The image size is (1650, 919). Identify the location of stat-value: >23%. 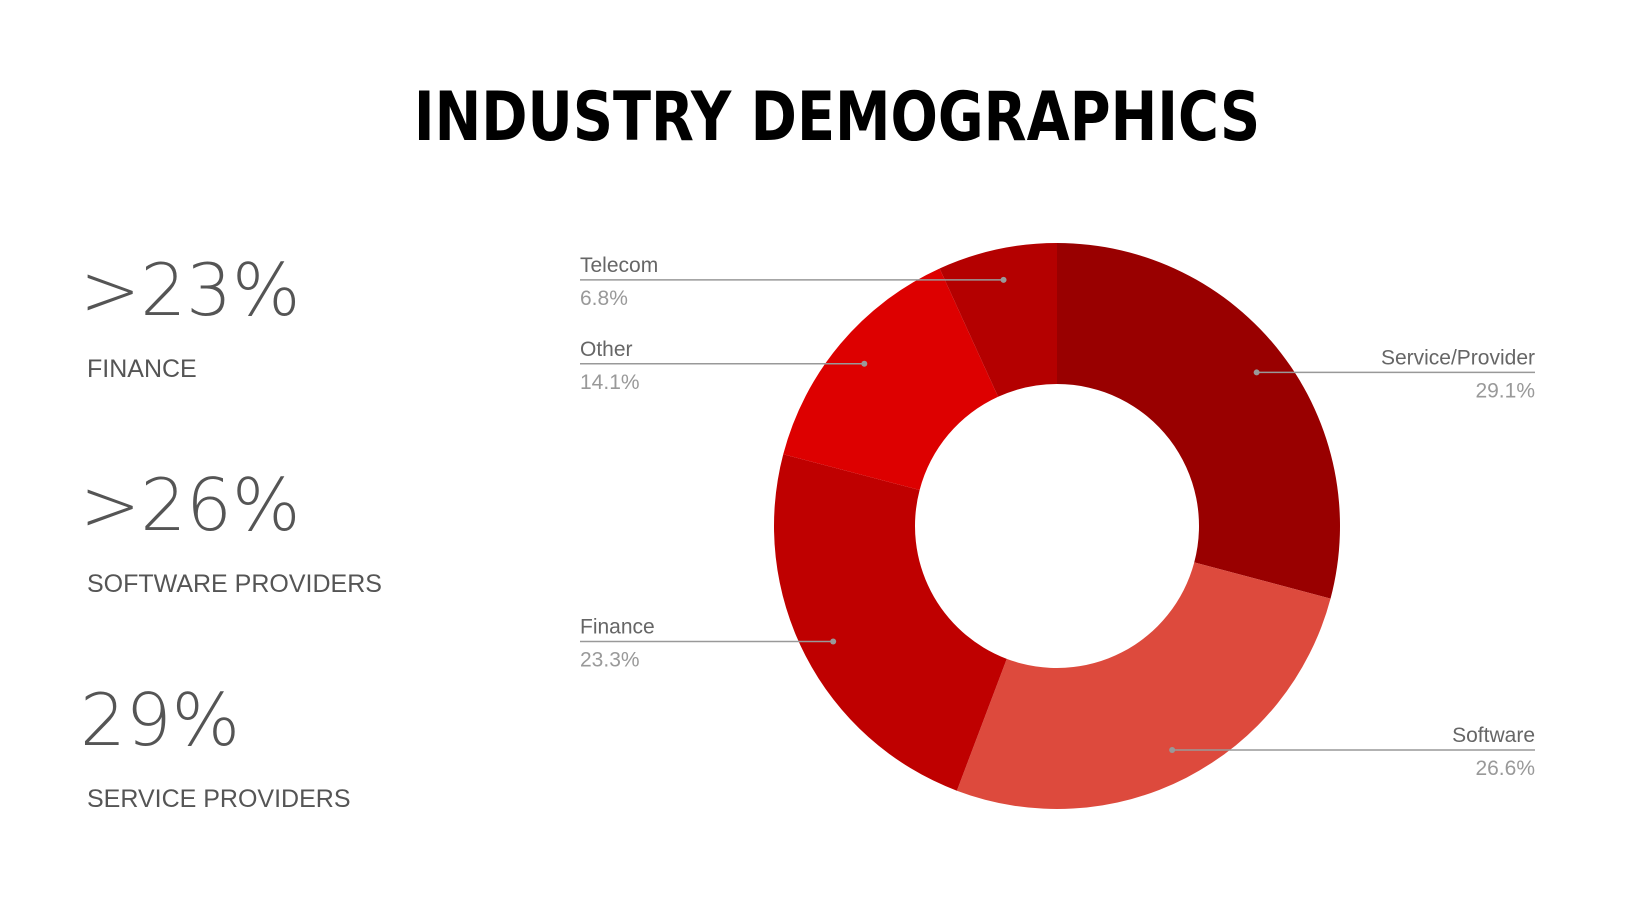
(190, 290).